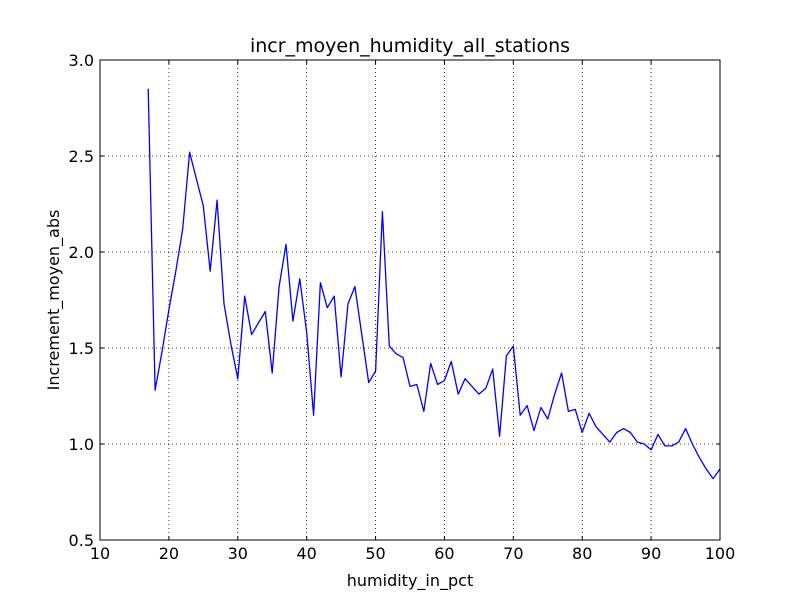 Image resolution: width=800 pixels, height=600 pixels. I want to click on x-tick-label: 30, so click(238, 553).